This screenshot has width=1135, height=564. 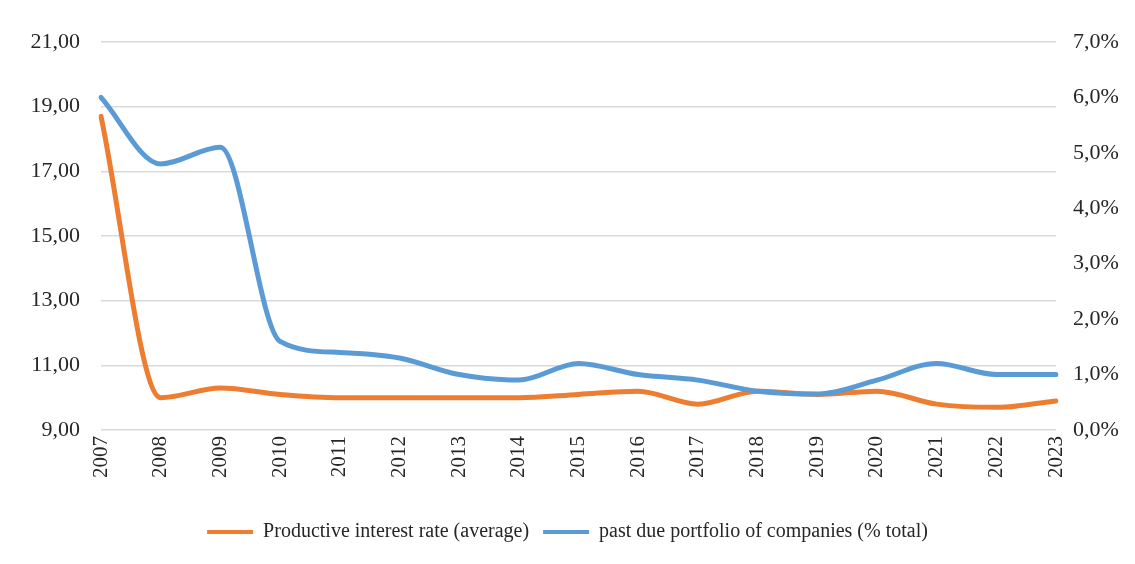 I want to click on x-tick-label: 2012, so click(x=397, y=457).